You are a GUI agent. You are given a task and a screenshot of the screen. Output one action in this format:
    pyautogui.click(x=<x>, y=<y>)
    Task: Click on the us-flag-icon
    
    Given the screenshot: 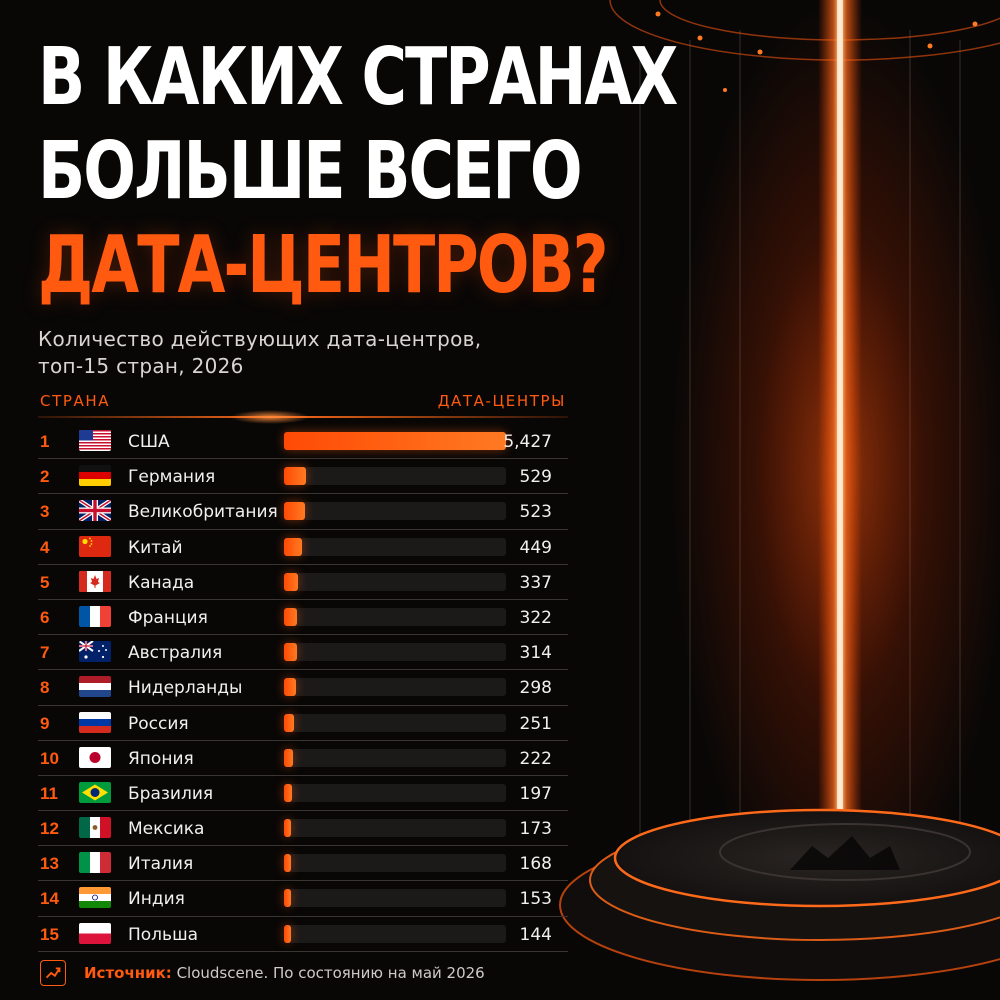 What is the action you would take?
    pyautogui.click(x=95, y=440)
    